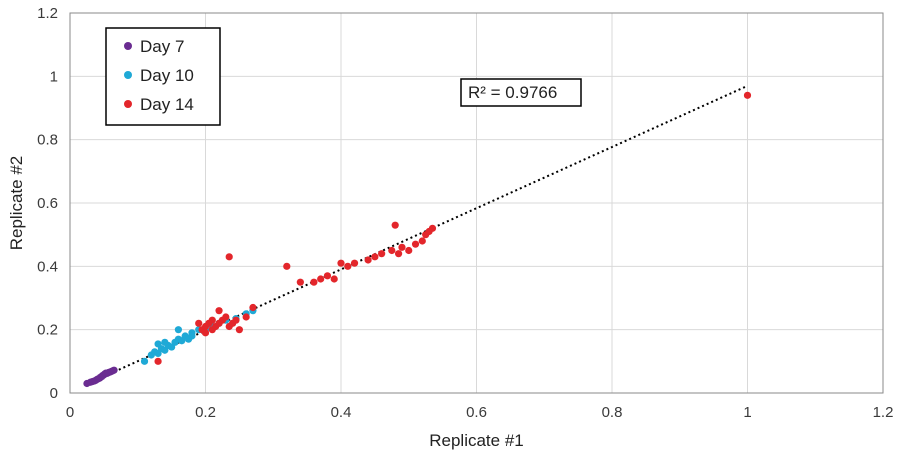 The width and height of the screenshot is (900, 459). I want to click on x-tick-label: 0.2, so click(205, 412).